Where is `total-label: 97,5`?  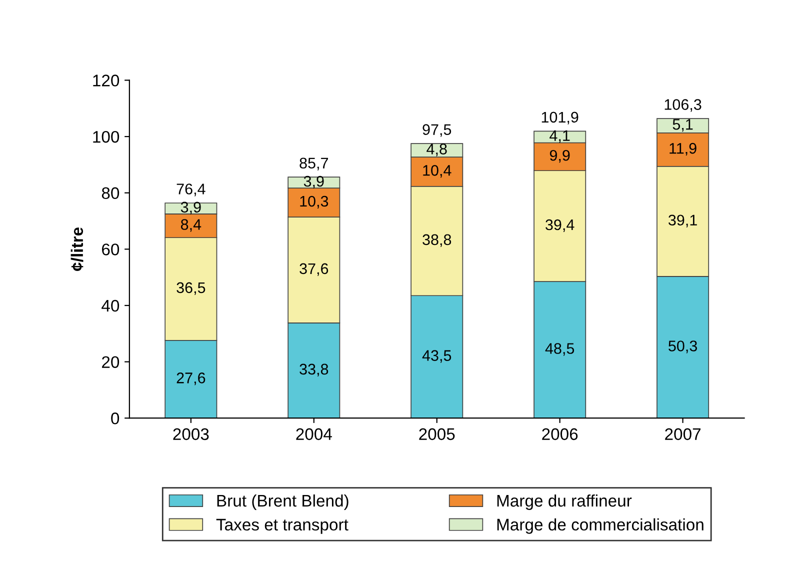 total-label: 97,5 is located at coordinates (437, 130).